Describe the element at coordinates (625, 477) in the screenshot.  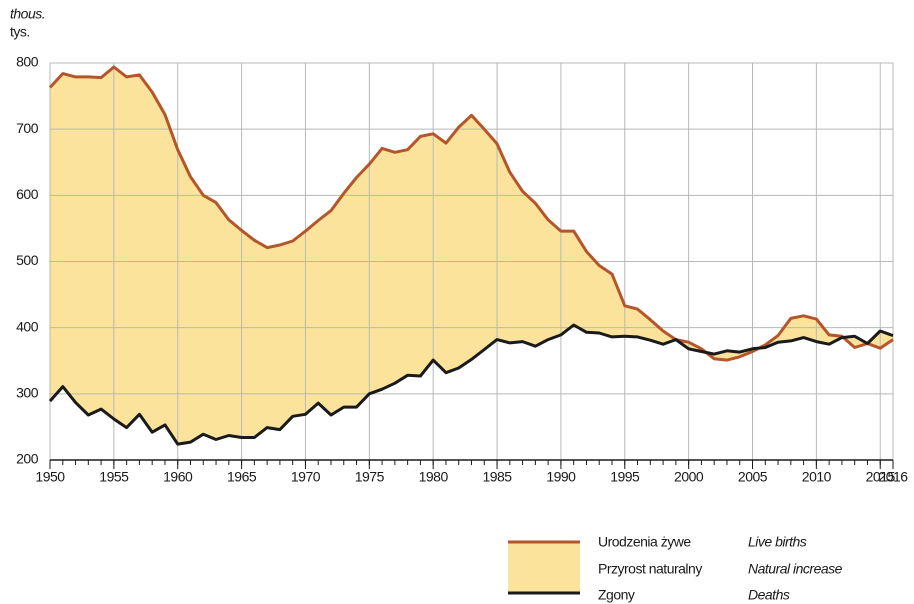
I see `x-tick-label: 1995` at that location.